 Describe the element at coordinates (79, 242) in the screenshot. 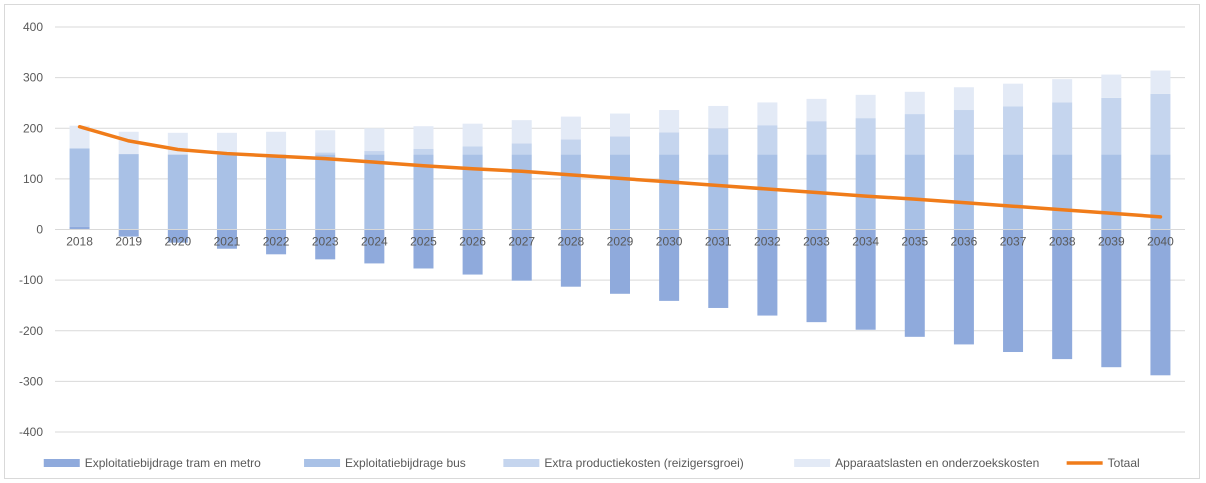

I see `x-tick-label: 2018` at that location.